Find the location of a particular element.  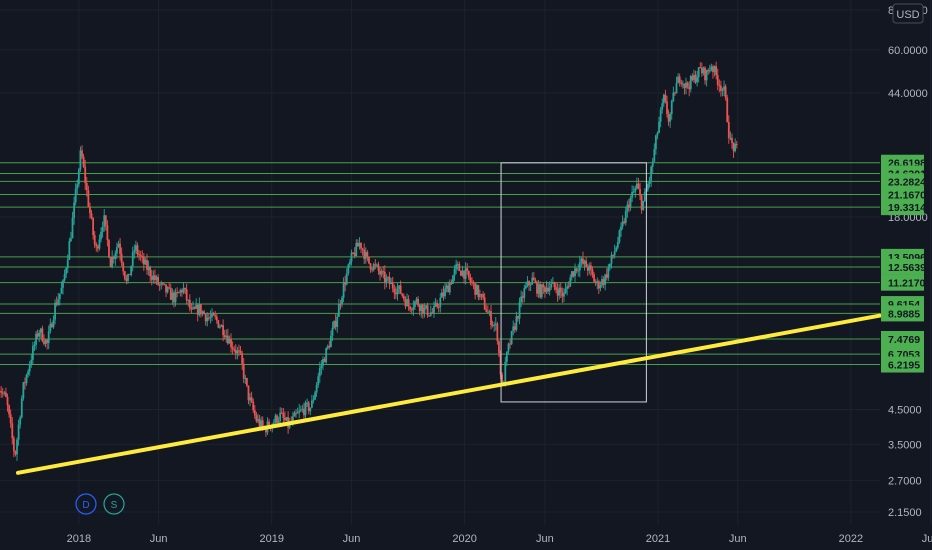

date-tick: 2018 is located at coordinates (79, 539).